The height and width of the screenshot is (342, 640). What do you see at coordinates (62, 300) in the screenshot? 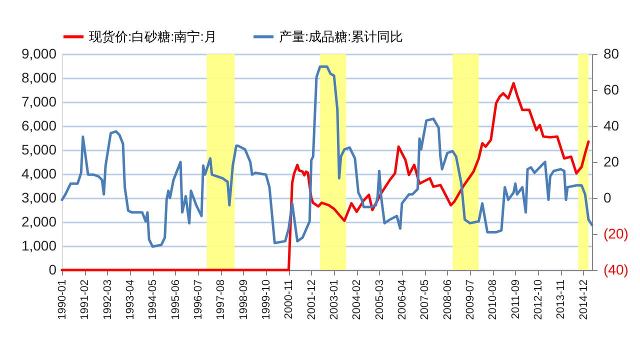
I see `x-tick-label: 1990-01` at bounding box center [62, 300].